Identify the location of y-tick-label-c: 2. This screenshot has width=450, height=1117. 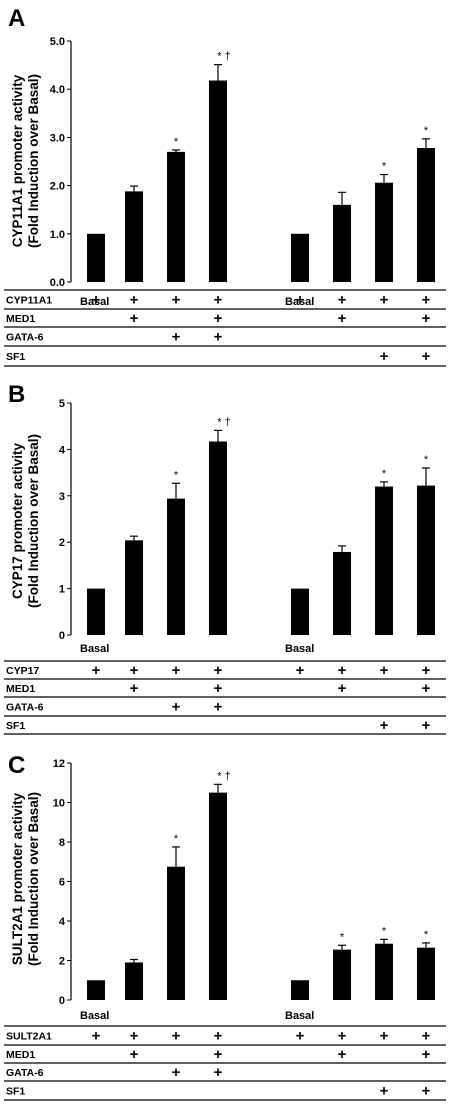
(62, 962).